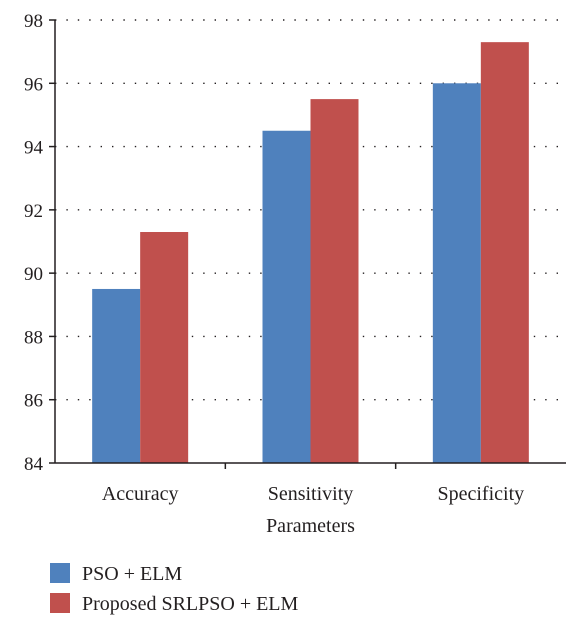  I want to click on bar-pso-elm-accuracy, so click(116, 375).